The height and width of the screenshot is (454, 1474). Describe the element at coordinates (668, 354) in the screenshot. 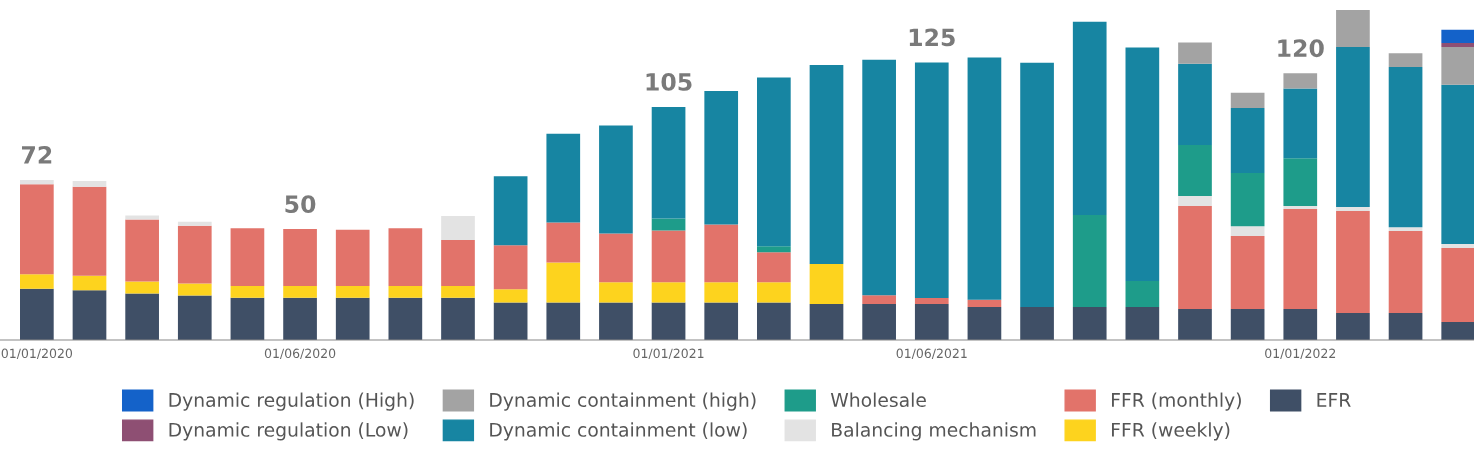

I see `x-tick-label: 01/01/2021` at that location.